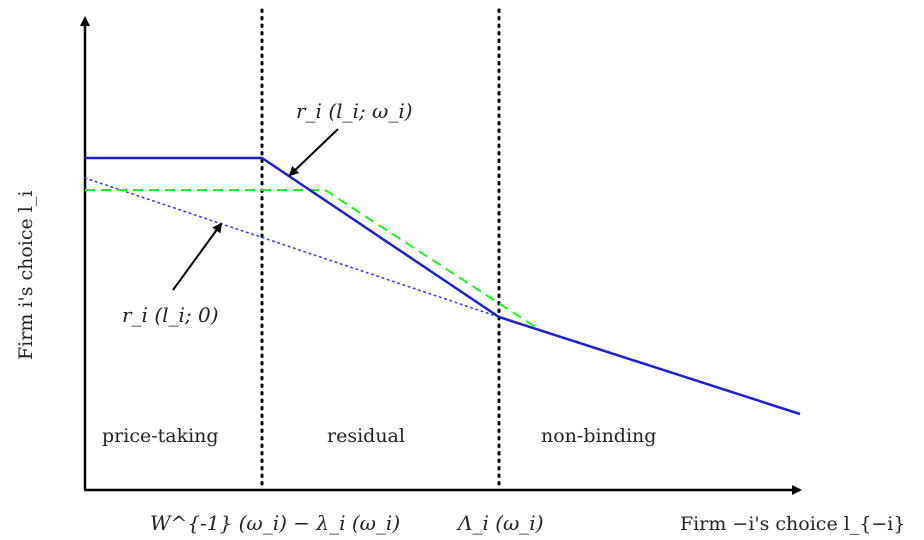 This screenshot has width=924, height=540. I want to click on curve-label-zero: r_i (l_i; 0), so click(170, 315).